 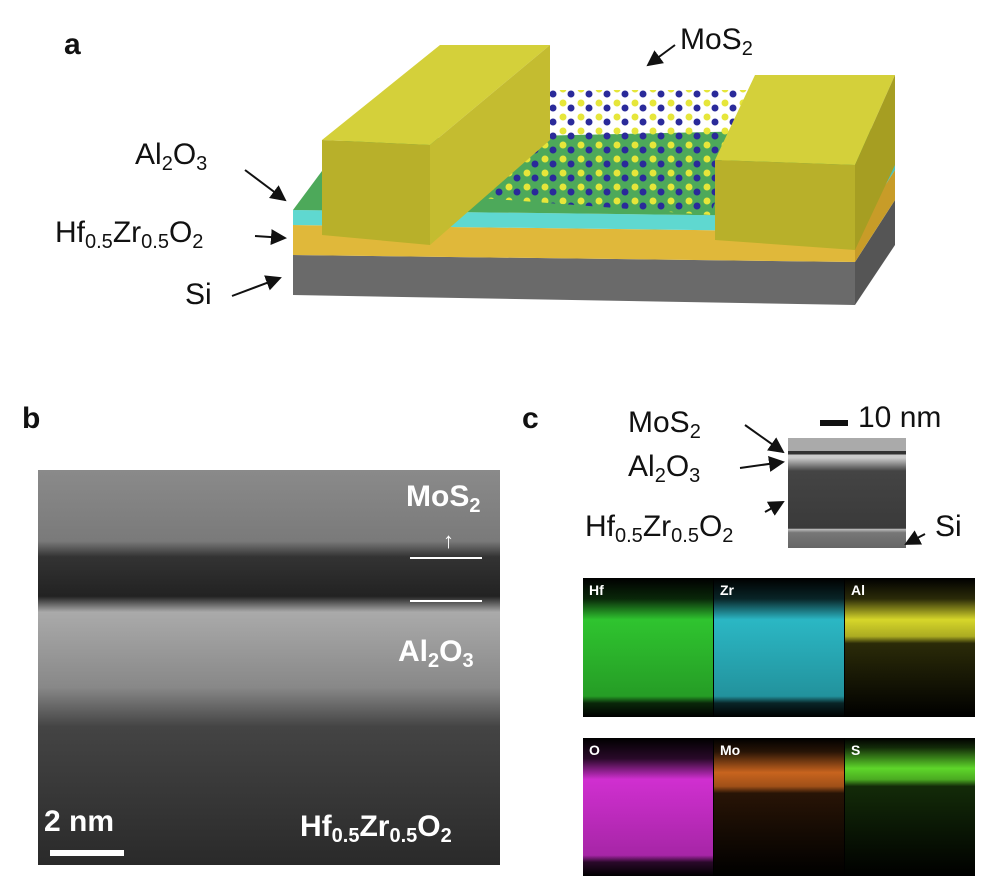 I want to click on eds-map-zr: Zr, so click(x=779, y=647).